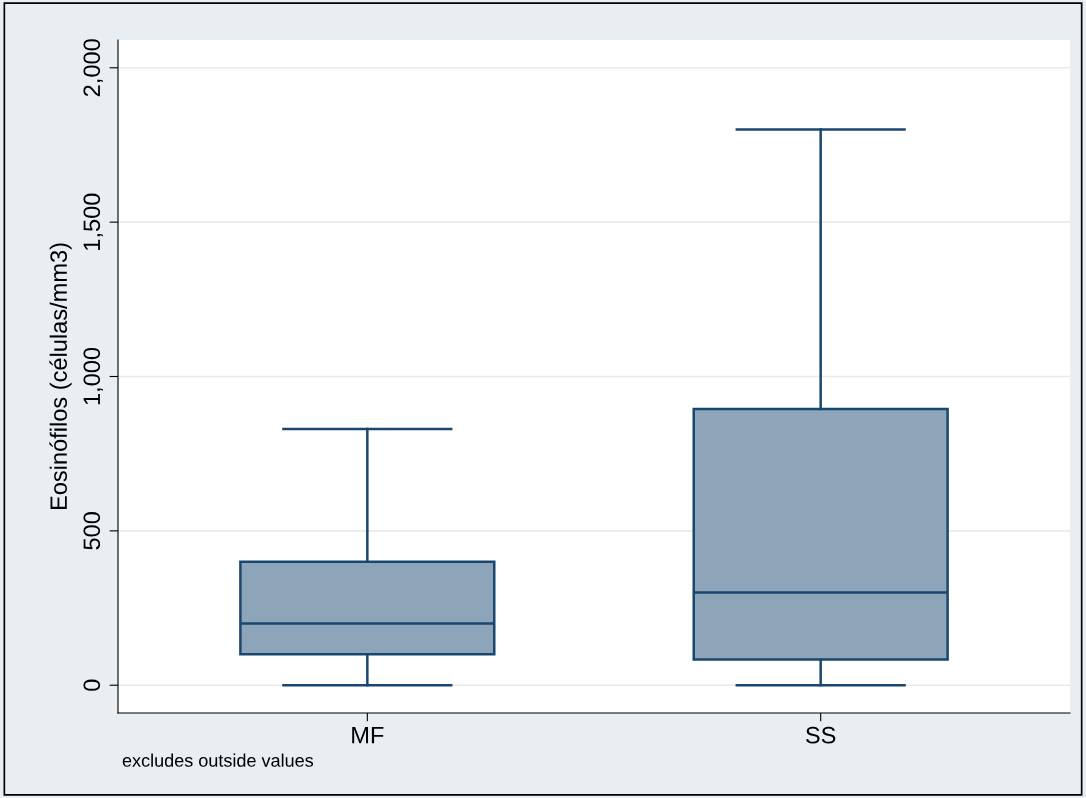 The image size is (1086, 798). I want to click on y-axis-title: Eosinófilos (células/mm3), so click(60, 376).